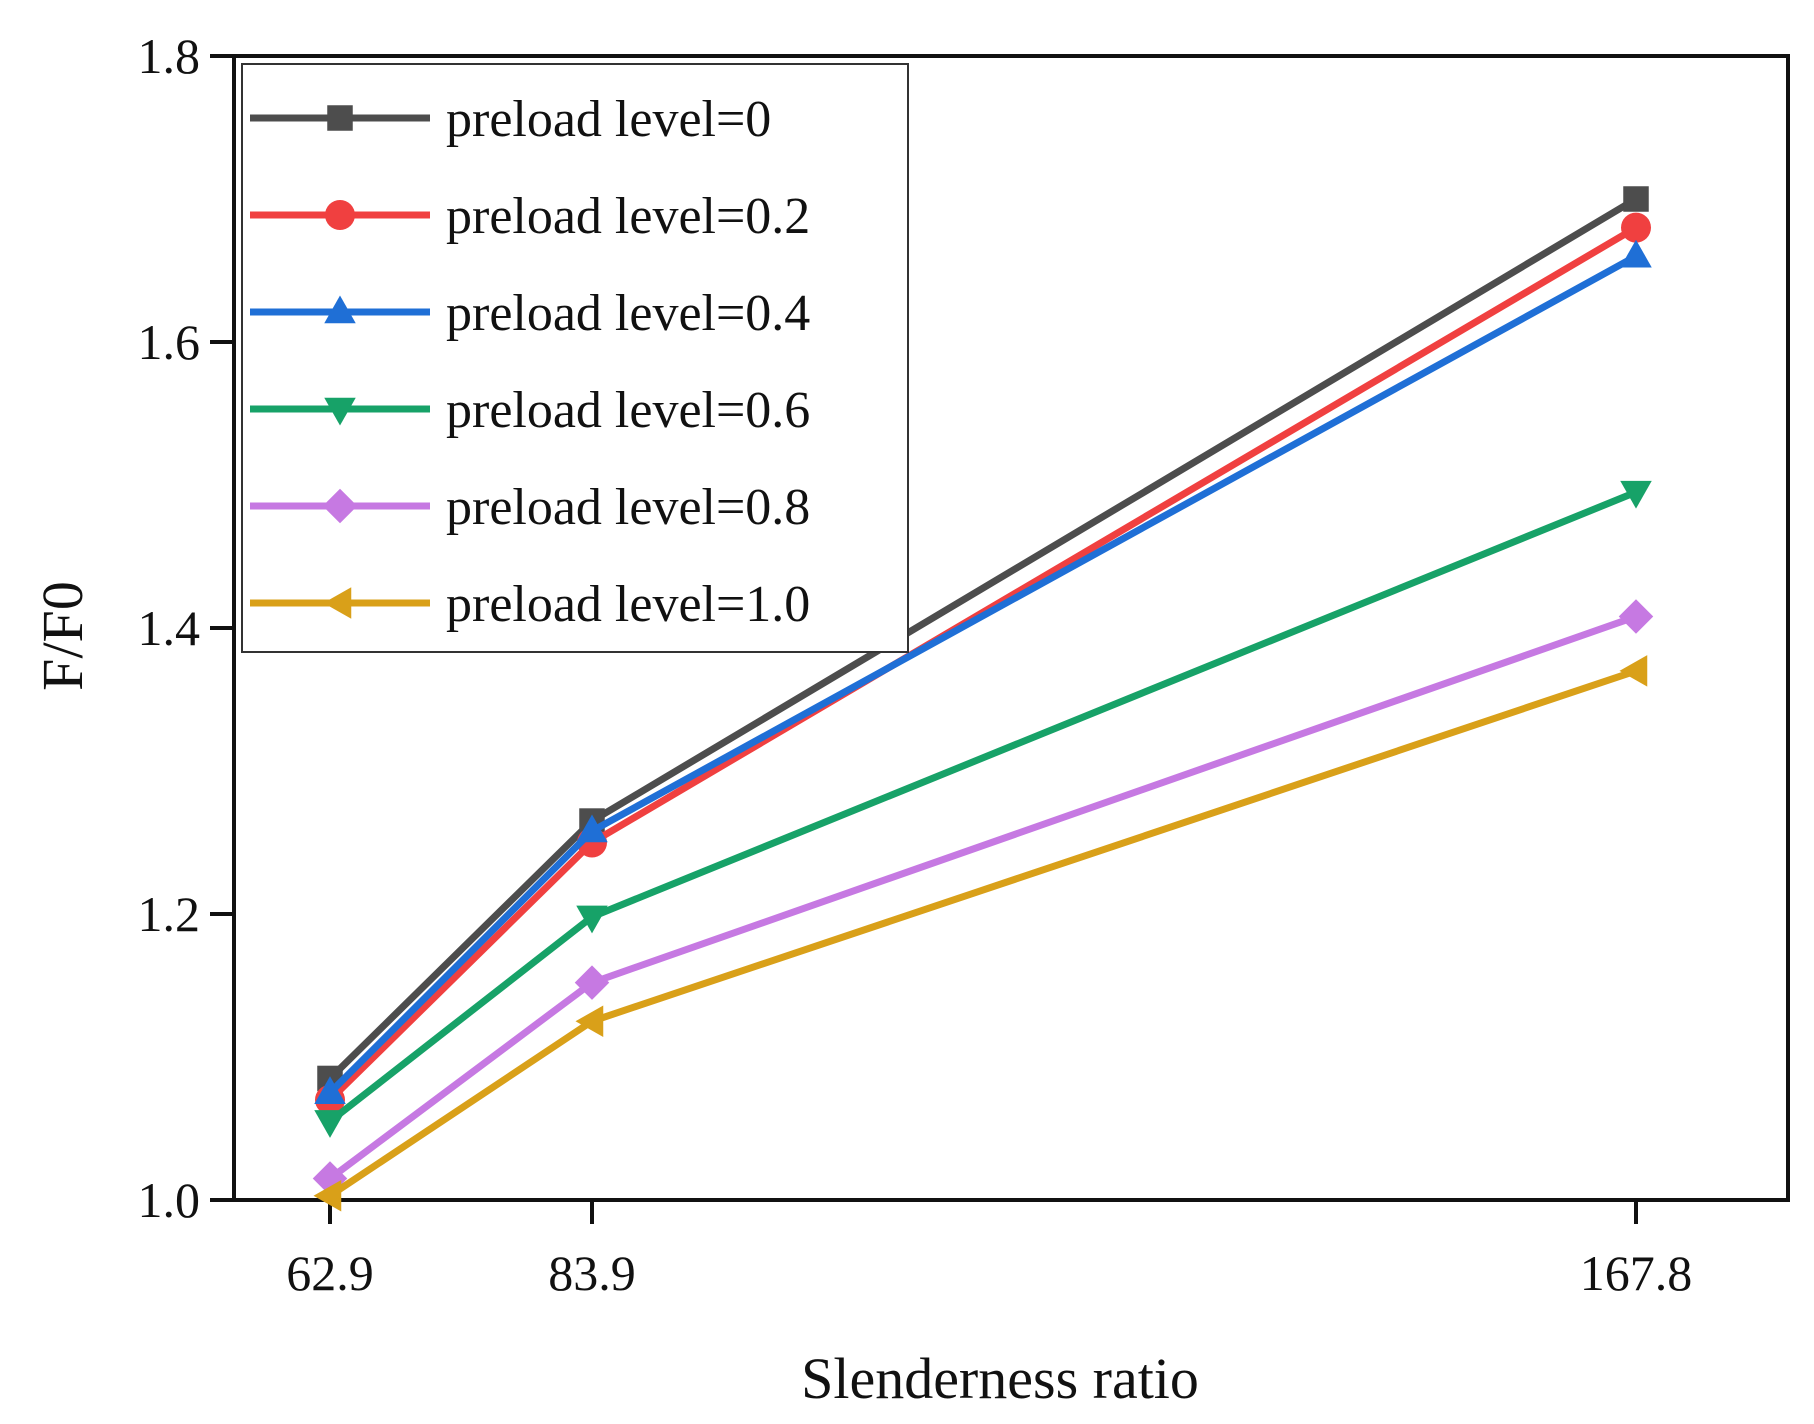 This screenshot has height=1424, width=1814. Describe the element at coordinates (628, 507) in the screenshot. I see `legend-label: preload level=0.8` at that location.